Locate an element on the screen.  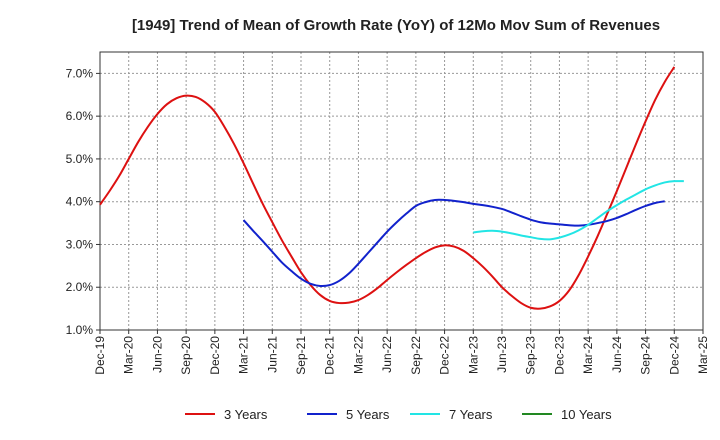
x-tick-label: Mar-23 is located at coordinates (473, 355).